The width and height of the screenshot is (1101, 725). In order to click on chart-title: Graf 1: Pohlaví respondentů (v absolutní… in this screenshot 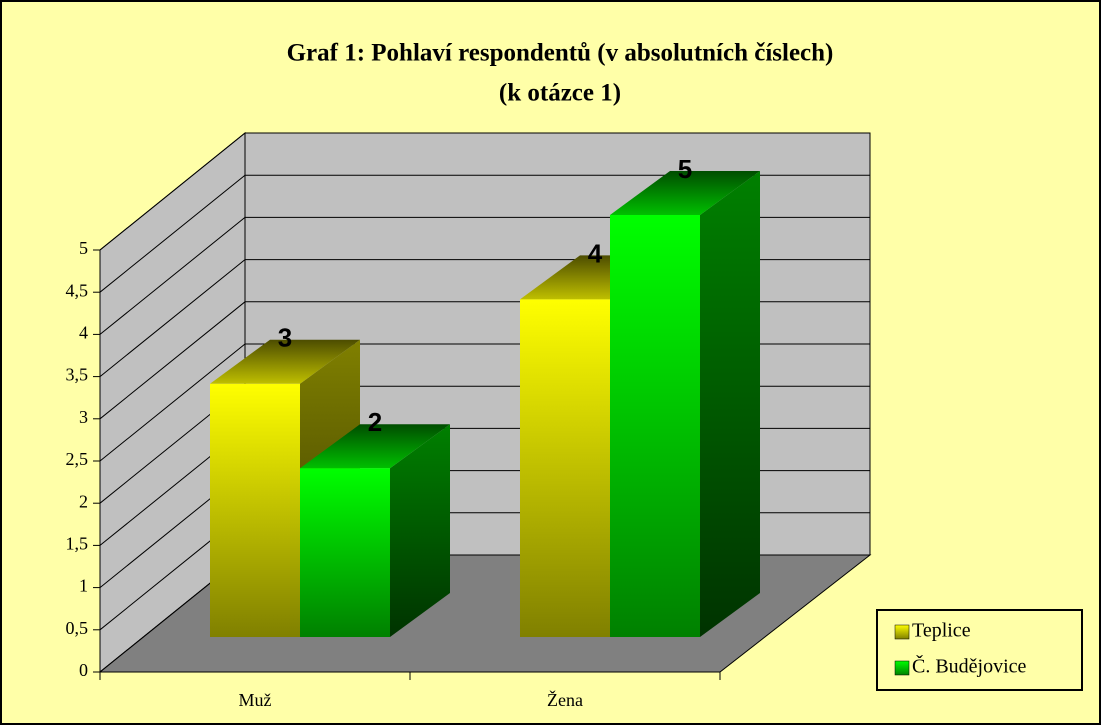, I will do `click(560, 53)`.